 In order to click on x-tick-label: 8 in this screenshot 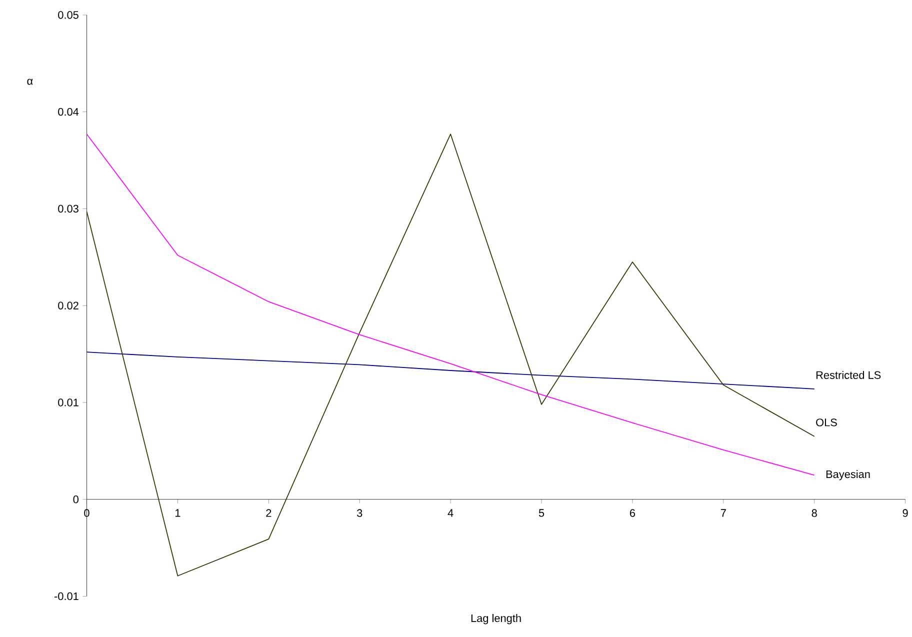, I will do `click(814, 513)`.